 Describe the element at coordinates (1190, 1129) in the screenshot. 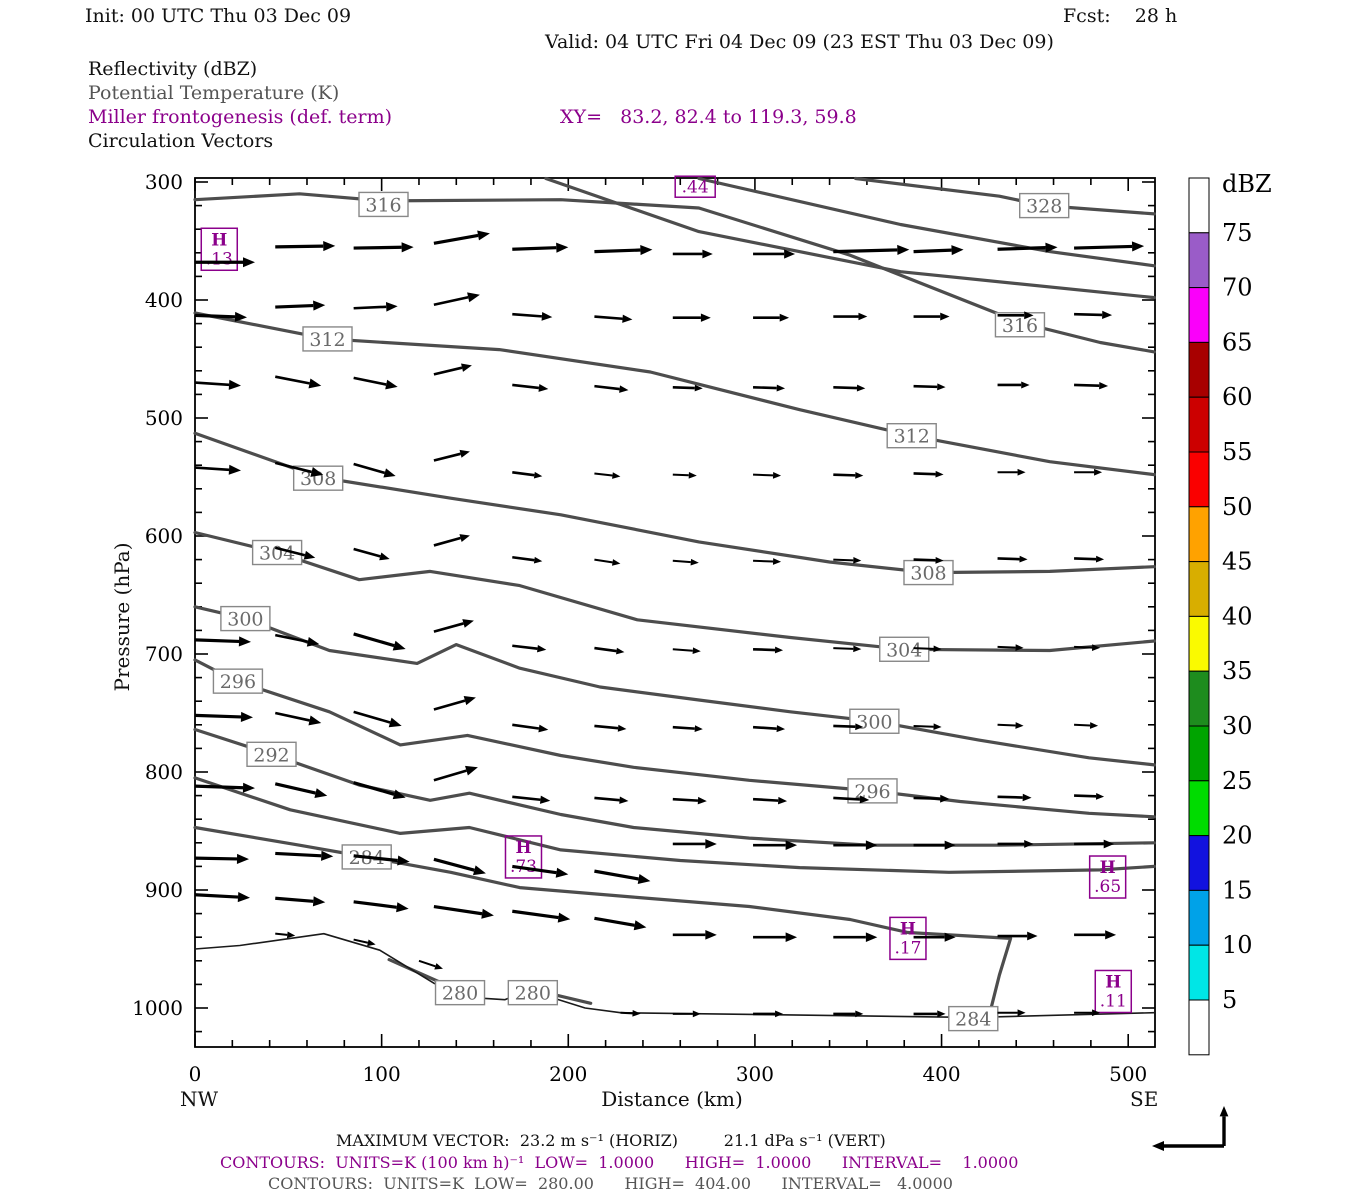

I see `reference-vector-legend` at that location.